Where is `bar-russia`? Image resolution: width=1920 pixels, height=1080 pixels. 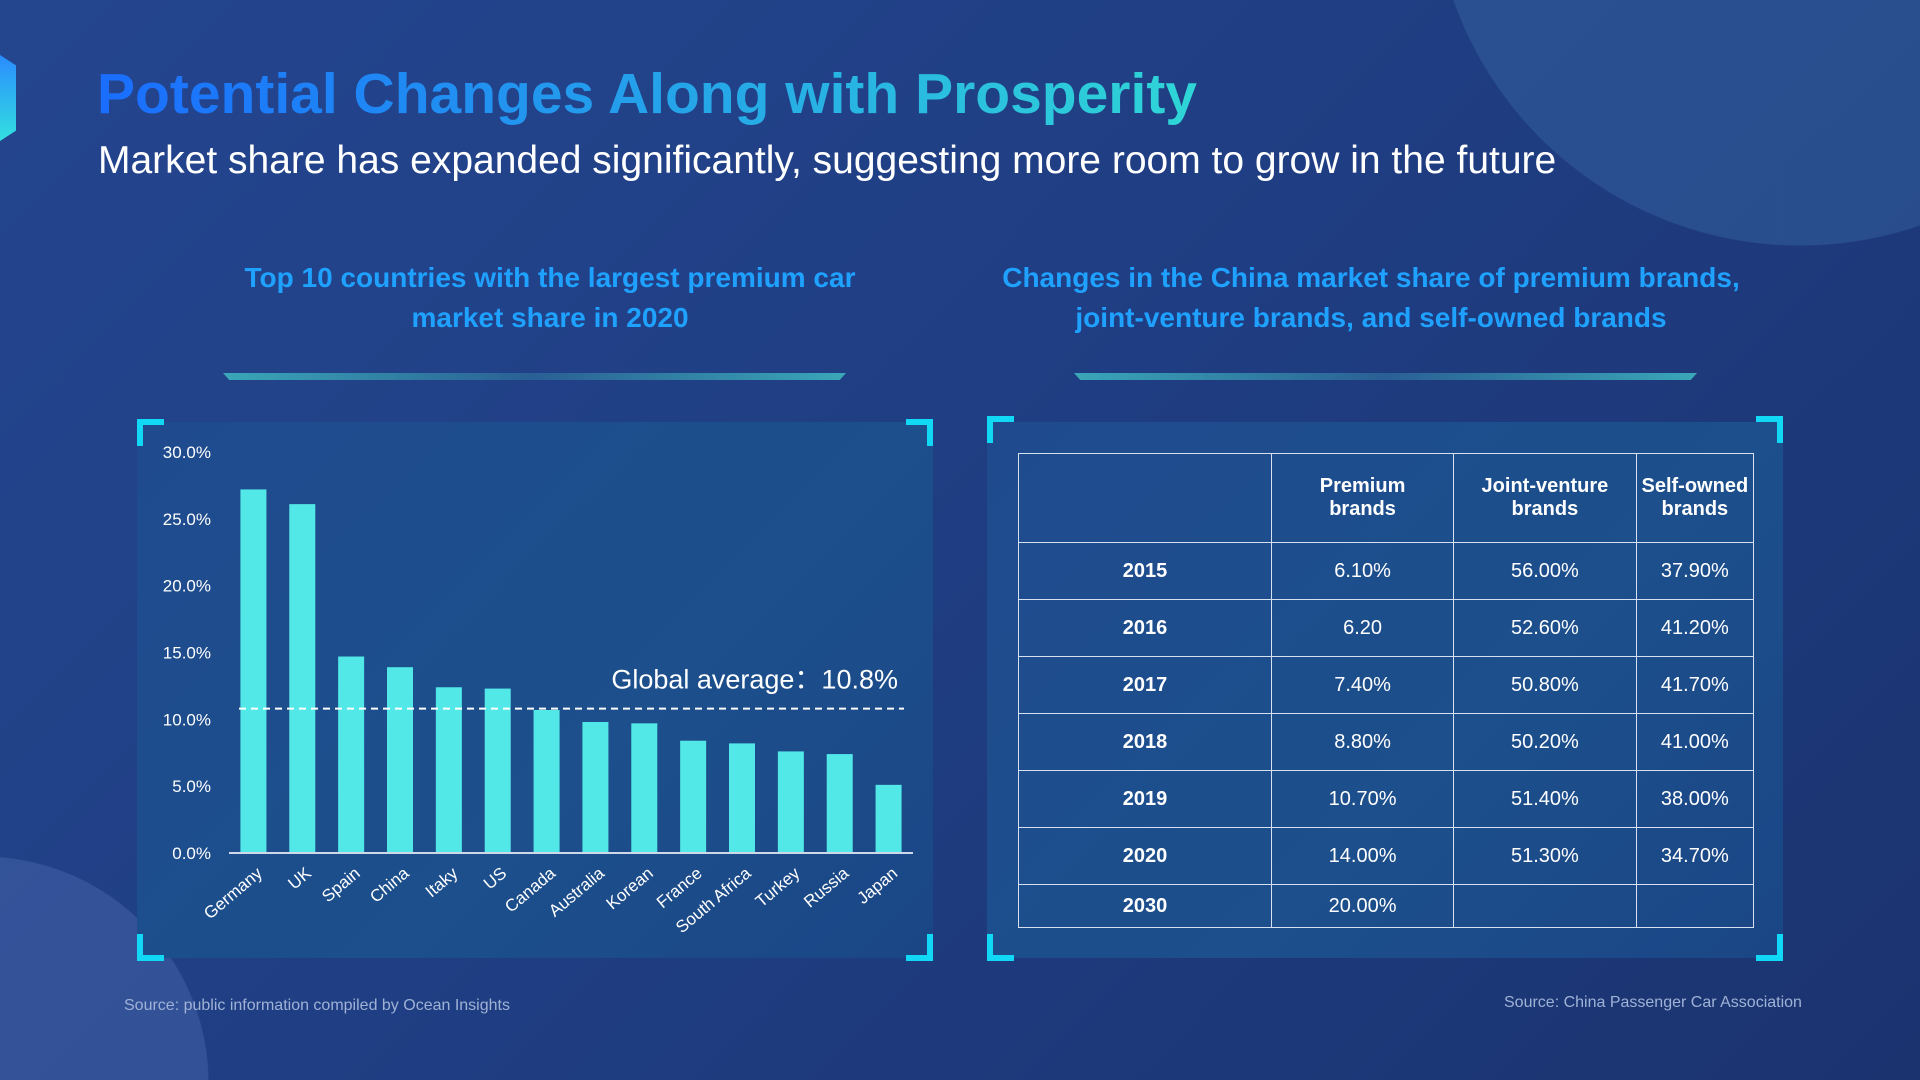 bar-russia is located at coordinates (839, 803).